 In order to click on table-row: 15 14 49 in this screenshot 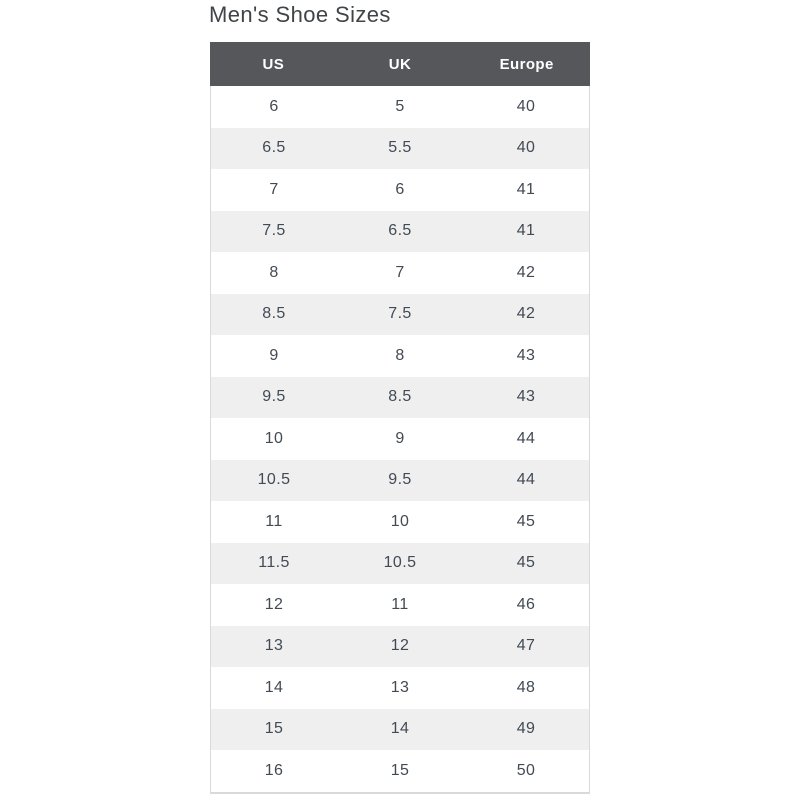, I will do `click(400, 729)`.